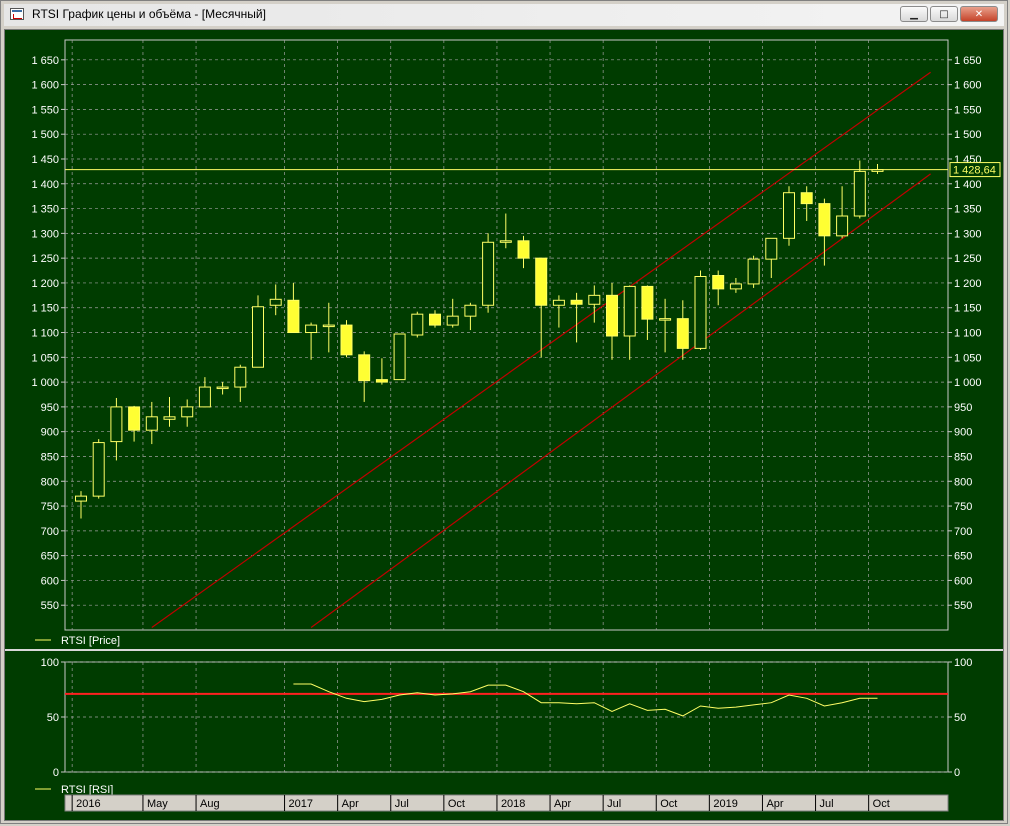 The image size is (1010, 826). What do you see at coordinates (90, 641) in the screenshot?
I see `price-legend-label: RTSI [Price]` at bounding box center [90, 641].